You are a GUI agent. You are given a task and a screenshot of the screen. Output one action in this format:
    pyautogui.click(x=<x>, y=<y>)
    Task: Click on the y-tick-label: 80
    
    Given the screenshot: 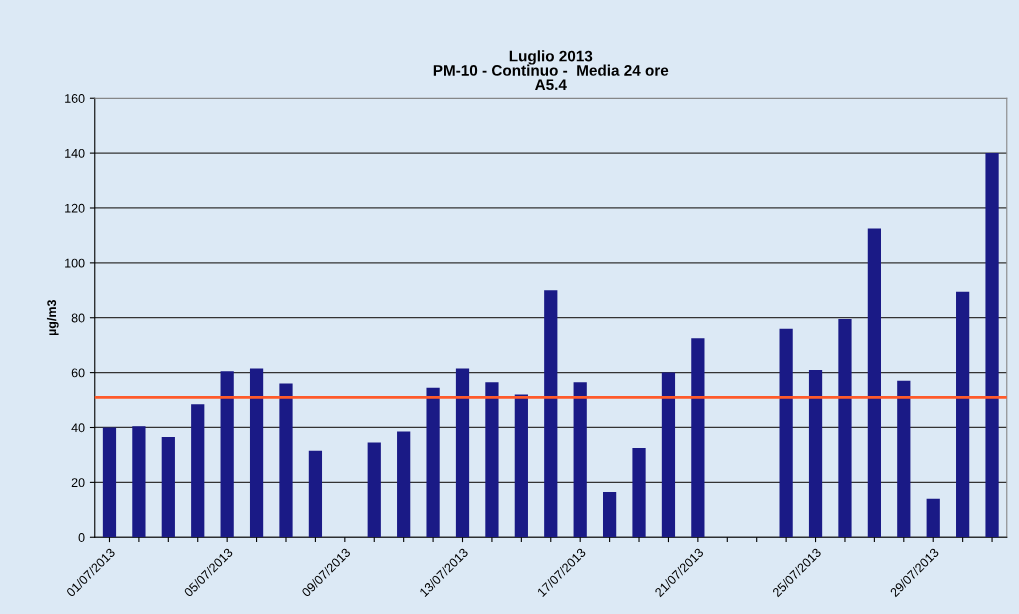 What is the action you would take?
    pyautogui.click(x=78, y=318)
    